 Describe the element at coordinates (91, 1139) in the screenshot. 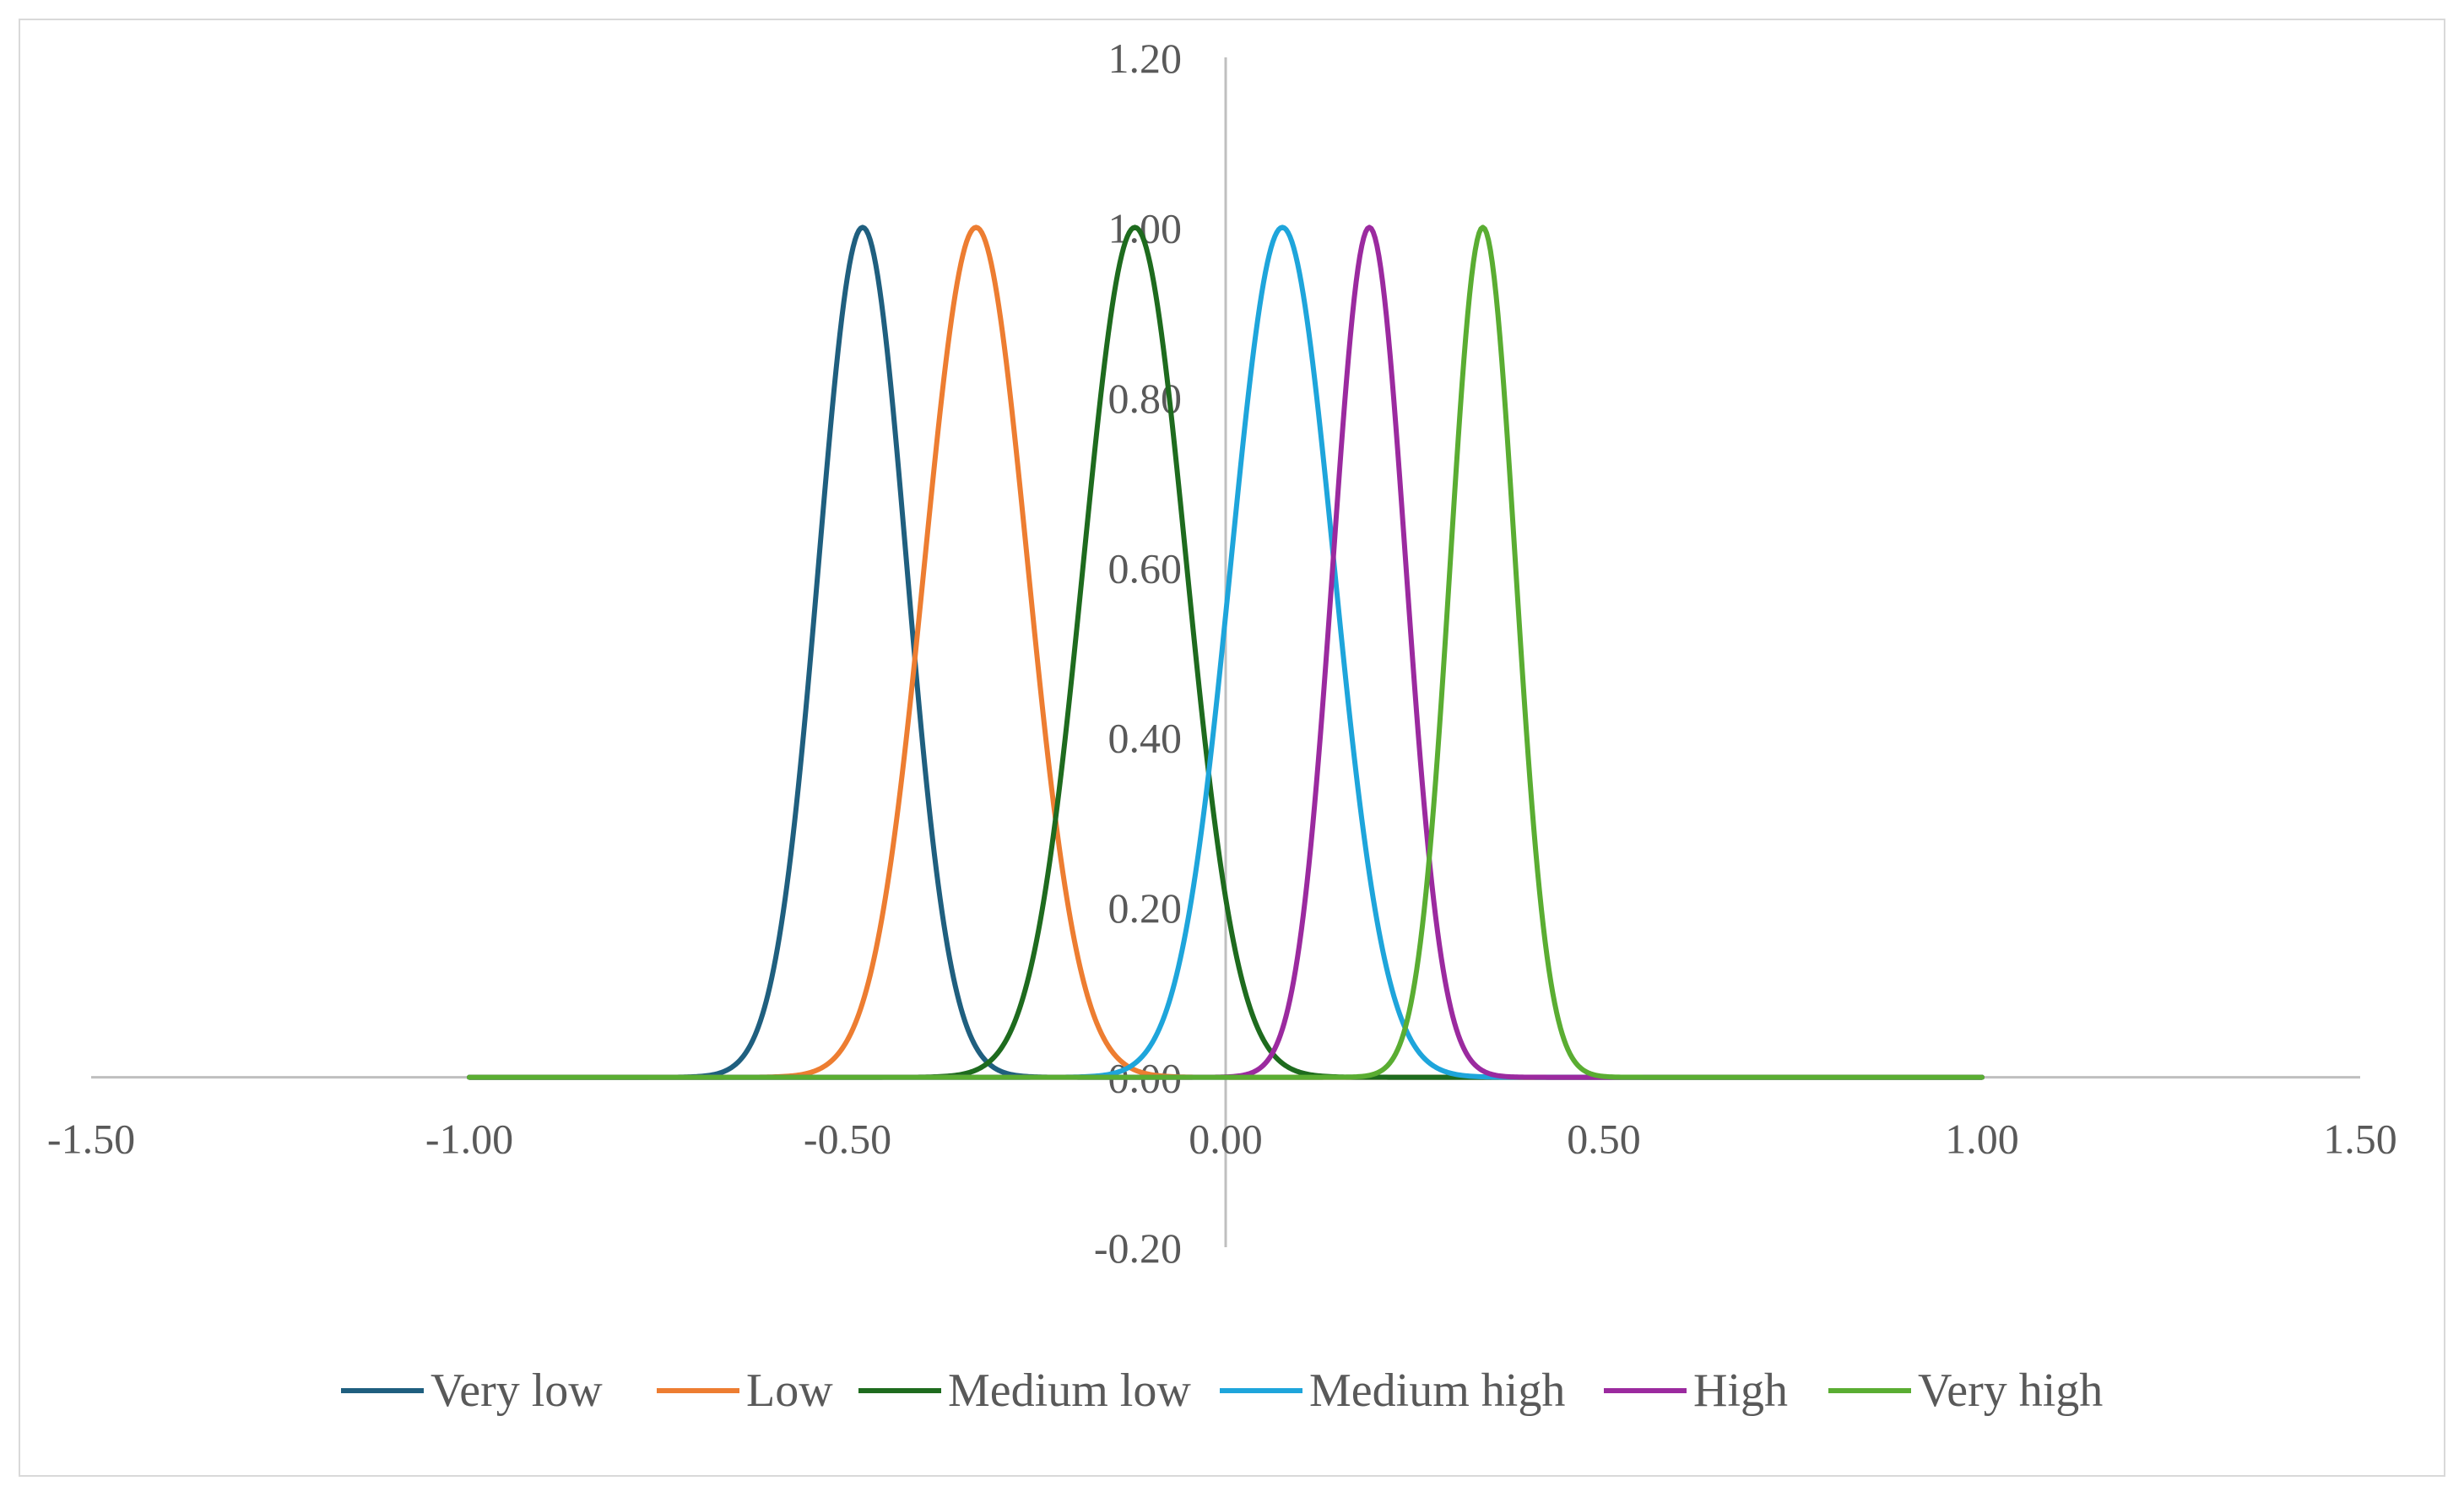

I see `x-tick-label: -1.50` at that location.